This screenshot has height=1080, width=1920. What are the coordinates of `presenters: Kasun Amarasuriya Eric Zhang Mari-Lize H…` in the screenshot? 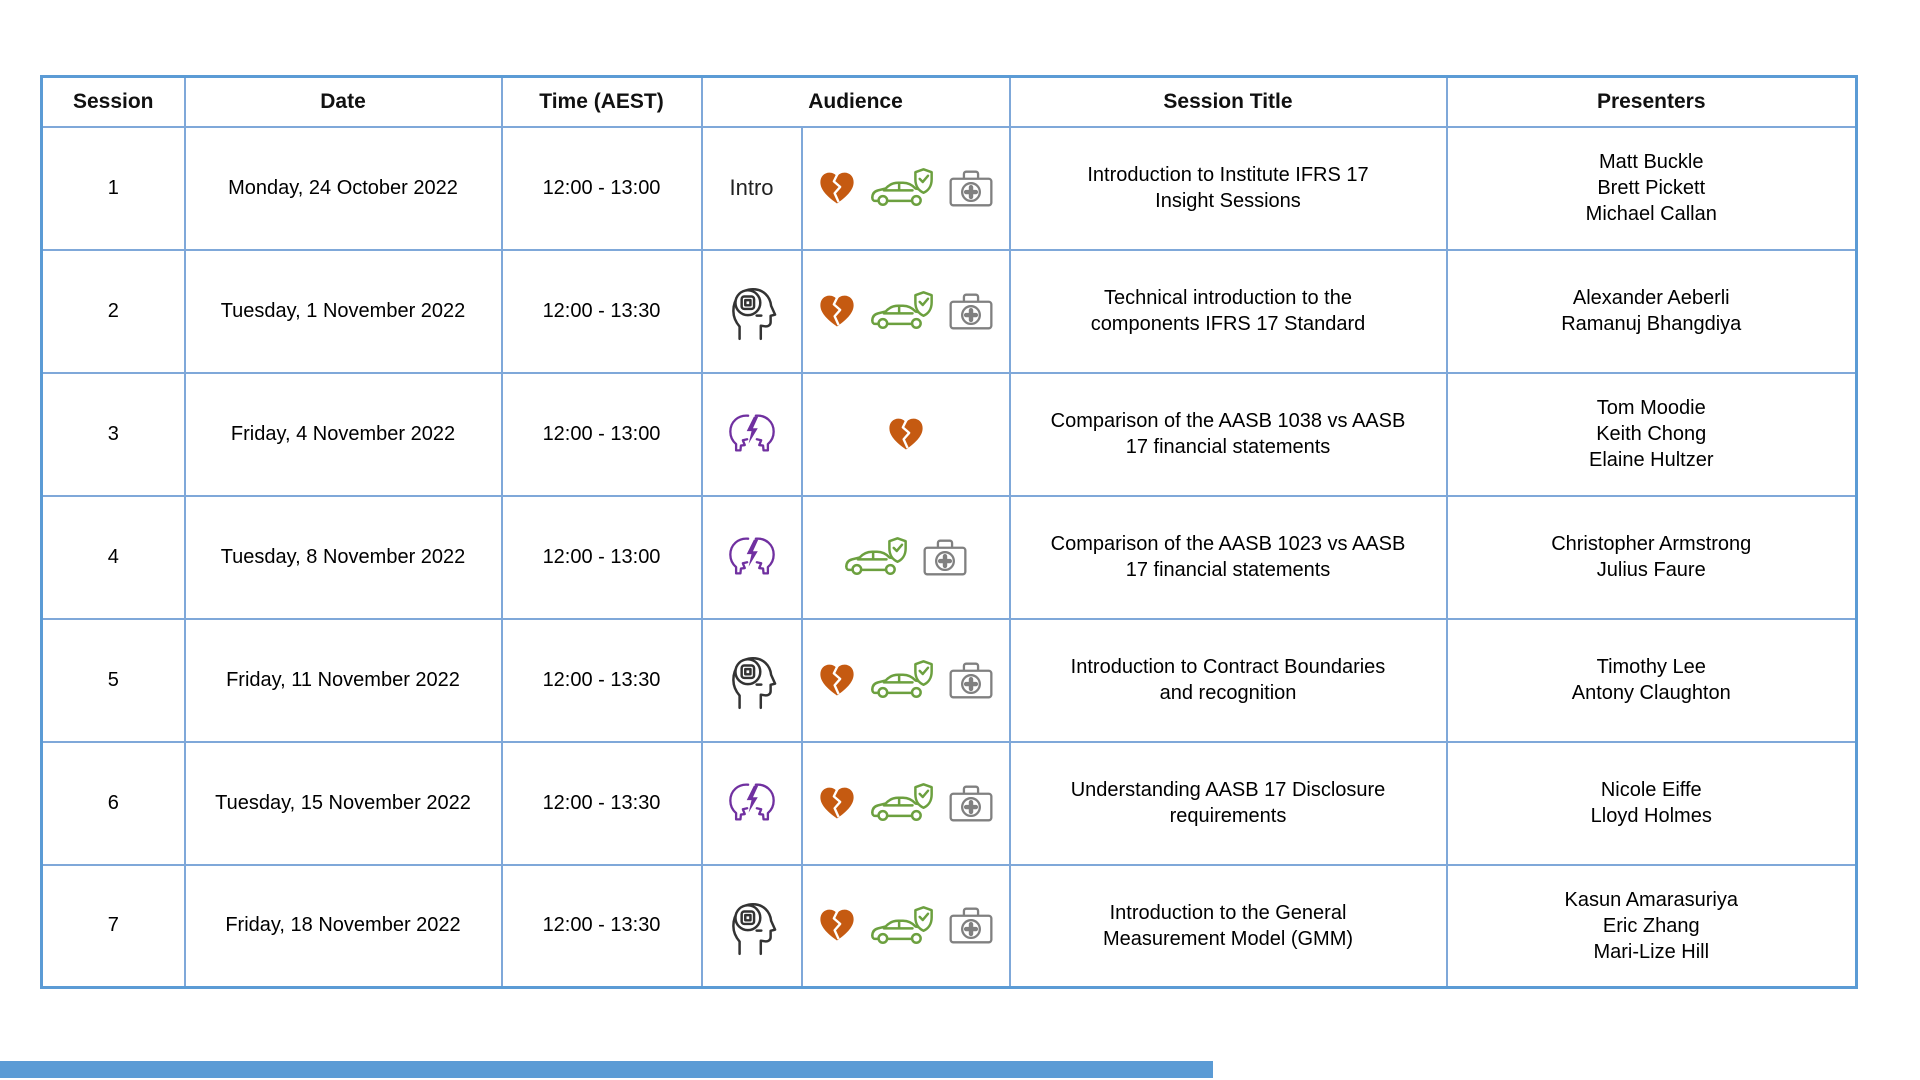 It's located at (1651, 926).